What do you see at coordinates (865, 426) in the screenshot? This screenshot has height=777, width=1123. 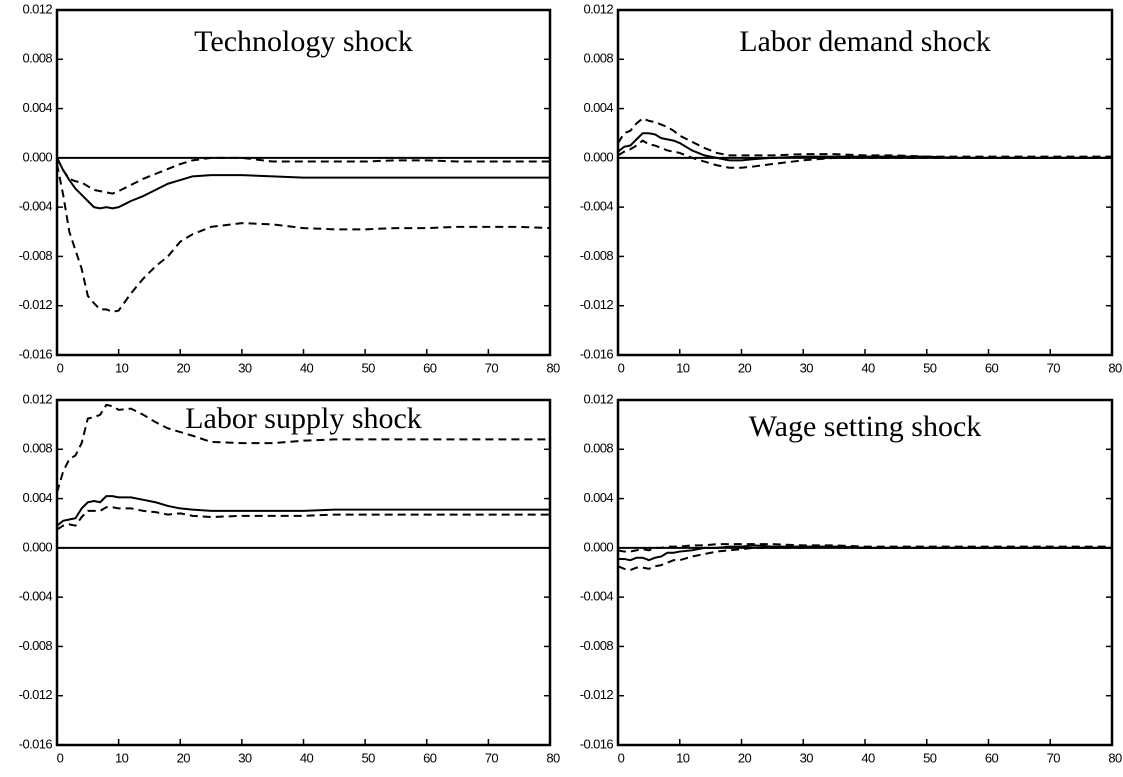 I see `panel-title: Wage setting shock` at bounding box center [865, 426].